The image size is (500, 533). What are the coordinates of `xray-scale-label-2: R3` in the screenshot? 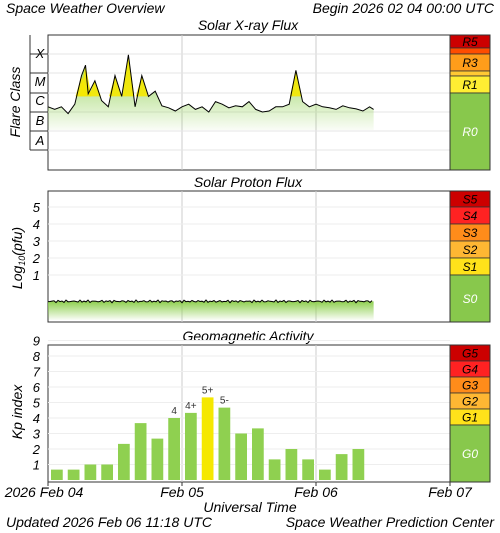 It's located at (470, 63).